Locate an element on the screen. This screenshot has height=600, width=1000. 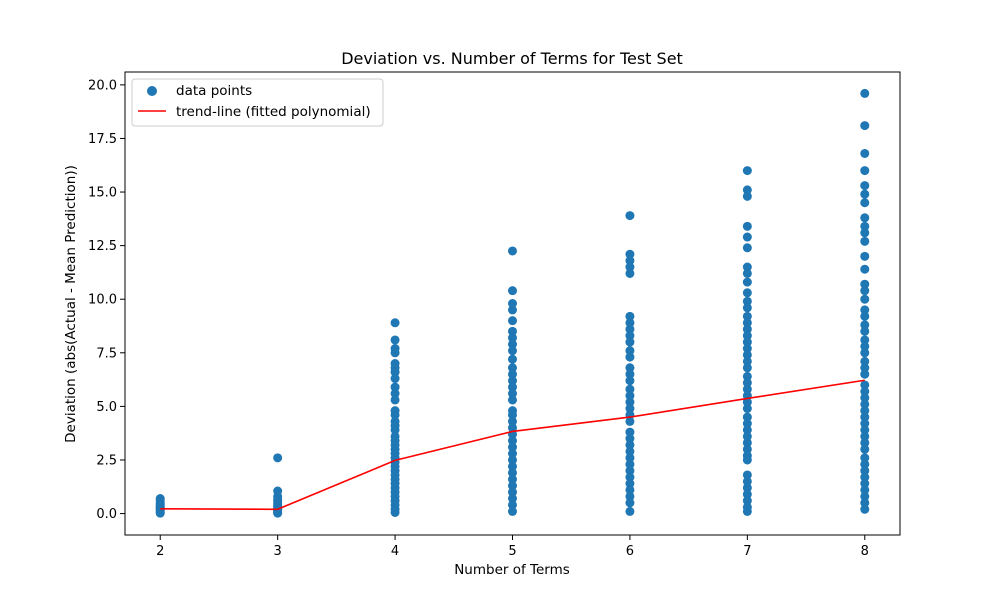
y-tick-label: 20.0 is located at coordinates (102, 85).